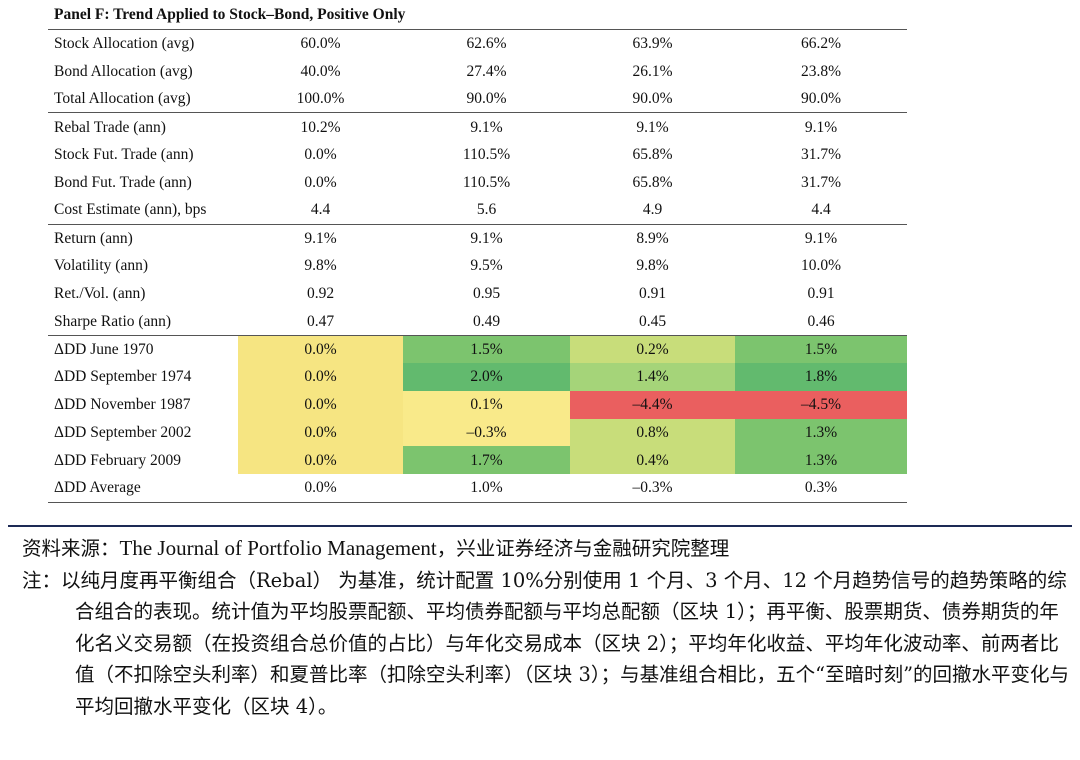 The width and height of the screenshot is (1080, 760). What do you see at coordinates (101, 266) in the screenshot?
I see `row-label: Volatility (ann)` at bounding box center [101, 266].